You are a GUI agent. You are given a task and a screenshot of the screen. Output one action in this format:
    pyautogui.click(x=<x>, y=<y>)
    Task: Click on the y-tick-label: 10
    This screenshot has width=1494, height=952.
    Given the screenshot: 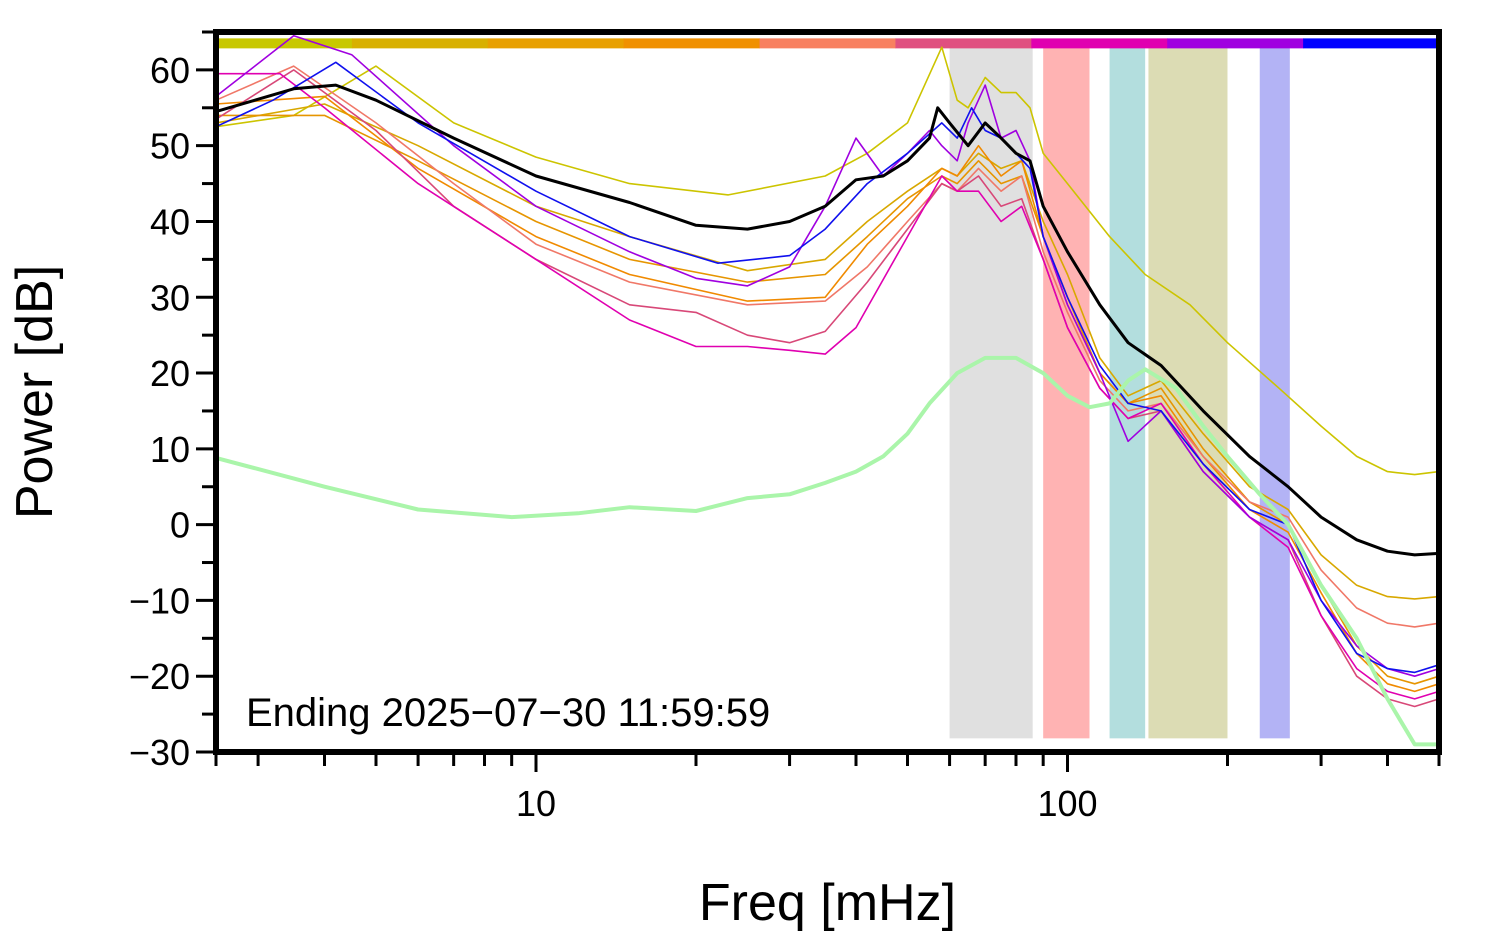 What is the action you would take?
    pyautogui.click(x=170, y=449)
    